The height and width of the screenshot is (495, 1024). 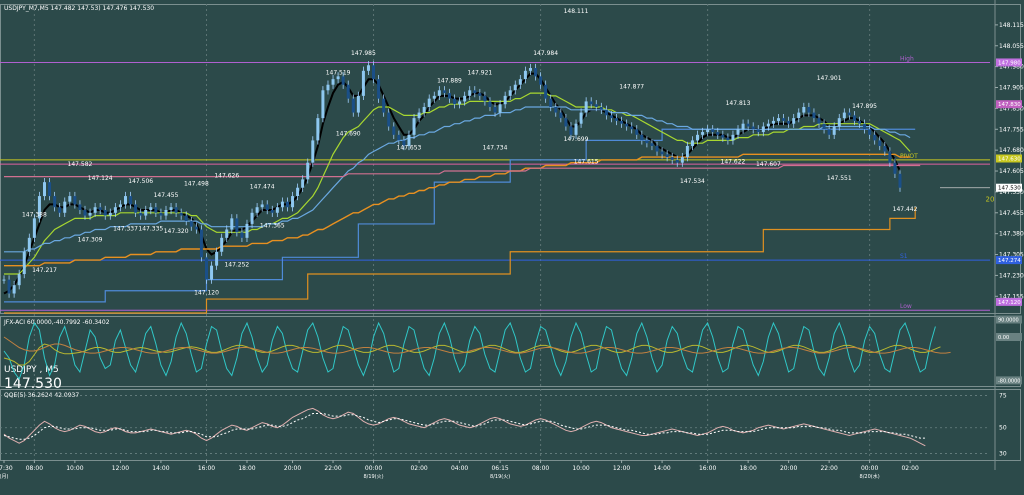 I want to click on price-annotation: 147.474, so click(x=262, y=187).